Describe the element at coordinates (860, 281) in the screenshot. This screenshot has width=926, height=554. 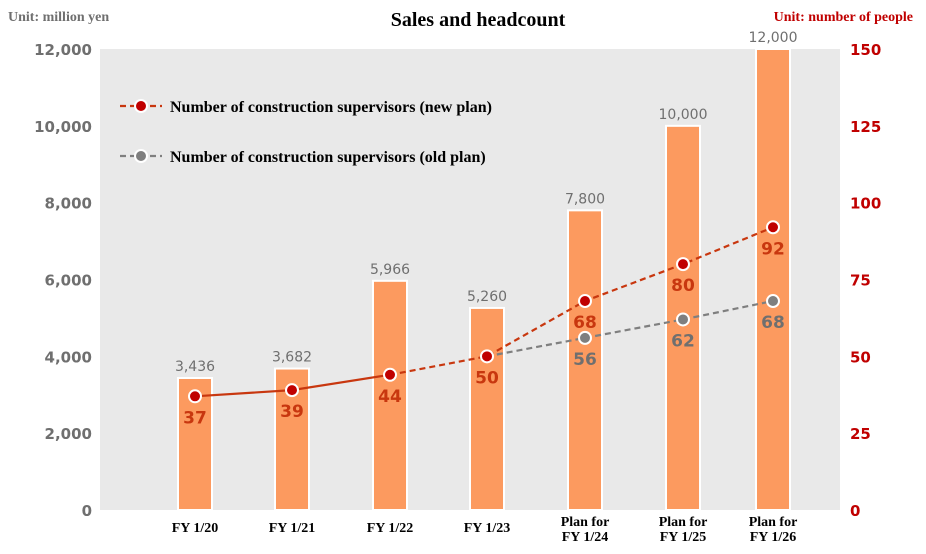
I see `right-tick-label: 75` at that location.